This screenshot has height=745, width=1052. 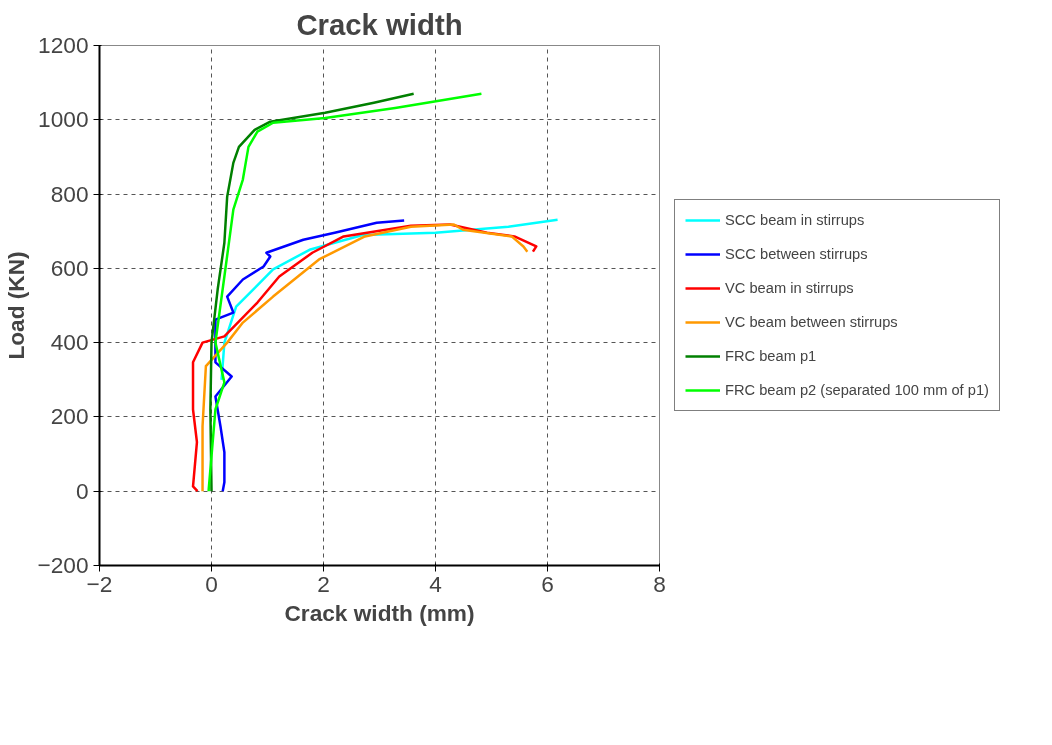 What do you see at coordinates (211, 583) in the screenshot?
I see `x-tick-label: 0` at bounding box center [211, 583].